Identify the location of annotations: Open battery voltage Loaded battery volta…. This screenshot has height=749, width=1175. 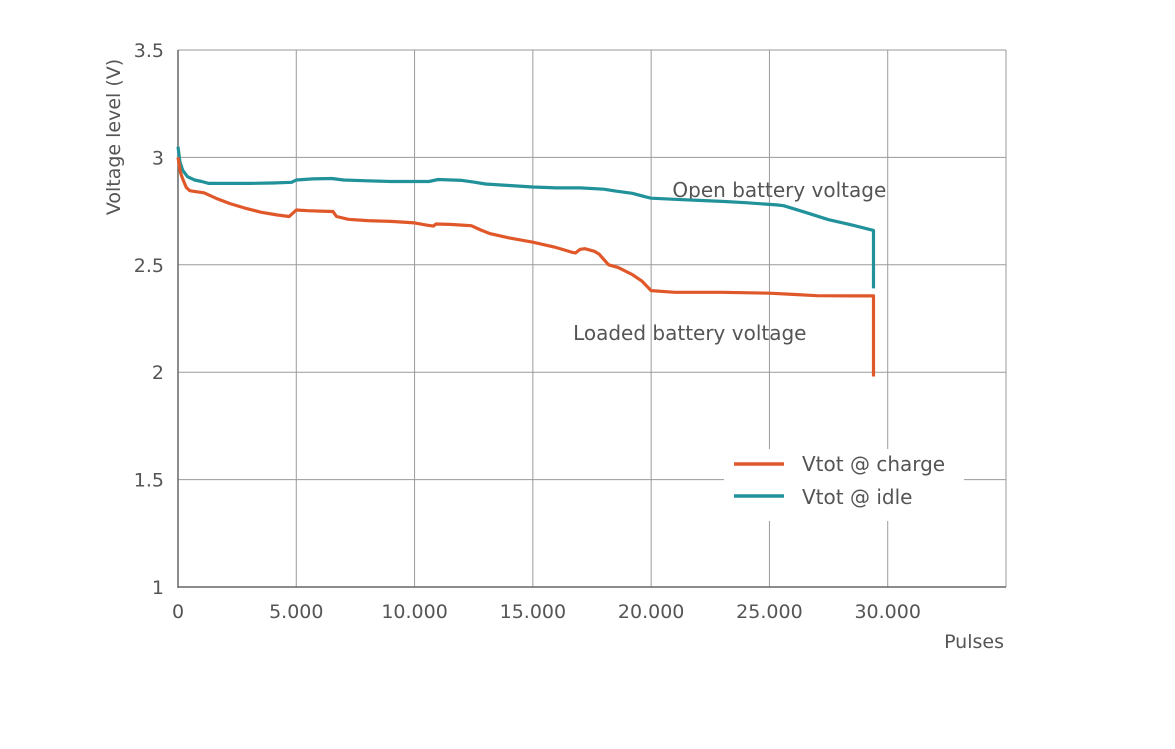
(729, 261).